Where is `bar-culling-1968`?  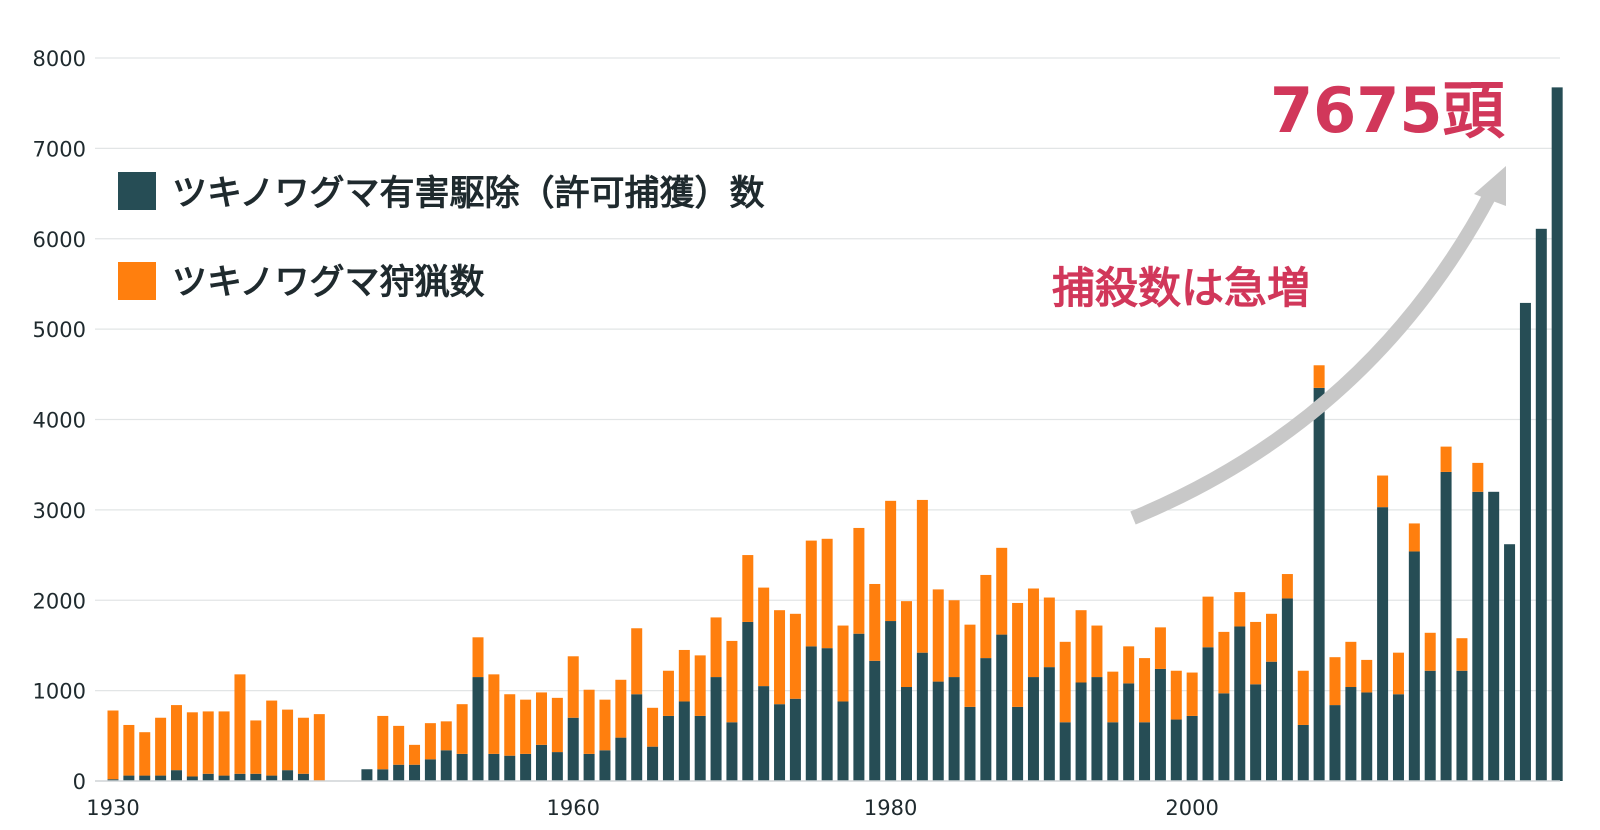 bar-culling-1968 is located at coordinates (811, 713).